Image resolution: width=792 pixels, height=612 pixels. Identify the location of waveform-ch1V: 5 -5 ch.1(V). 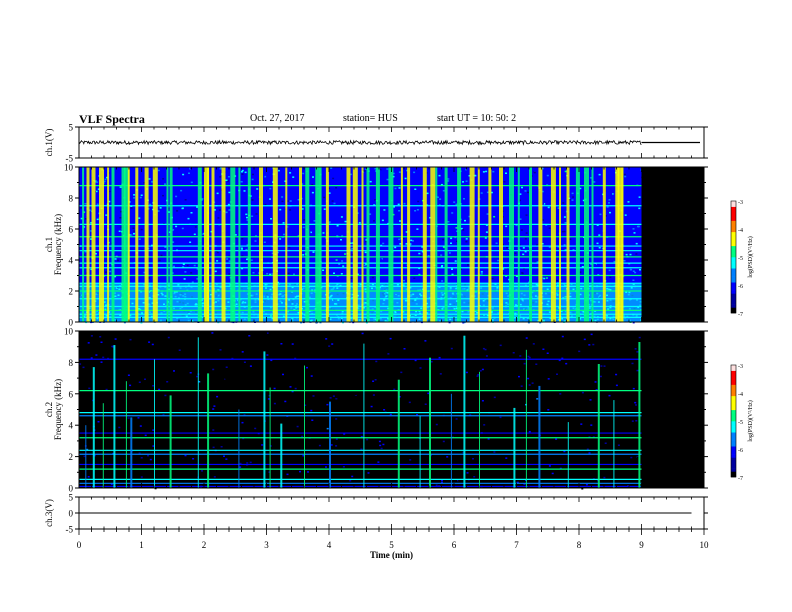
(376, 143).